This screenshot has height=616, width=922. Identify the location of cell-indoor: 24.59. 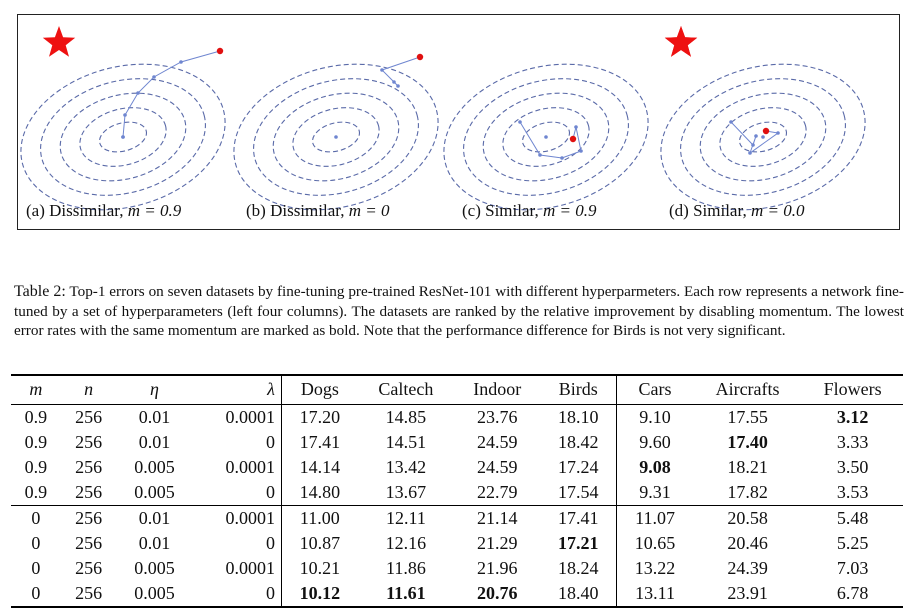
(497, 441).